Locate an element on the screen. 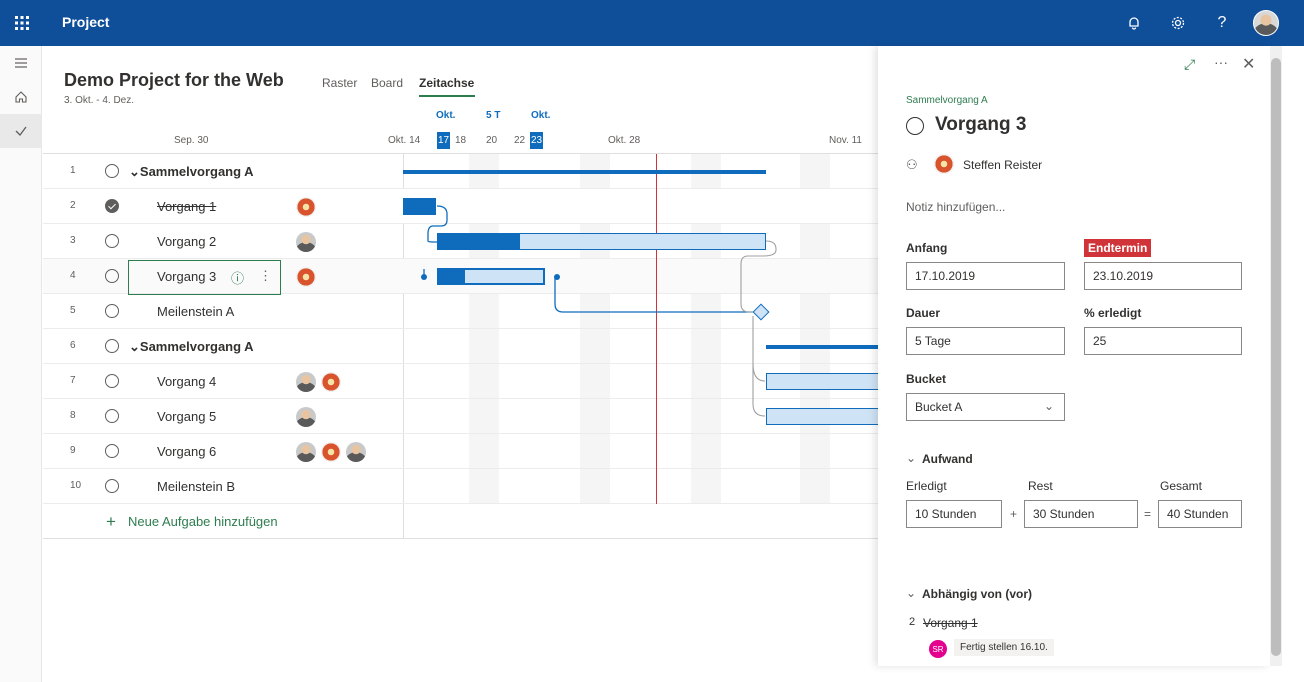 The width and height of the screenshot is (1304, 682). dependency-avatar: SR is located at coordinates (938, 649).